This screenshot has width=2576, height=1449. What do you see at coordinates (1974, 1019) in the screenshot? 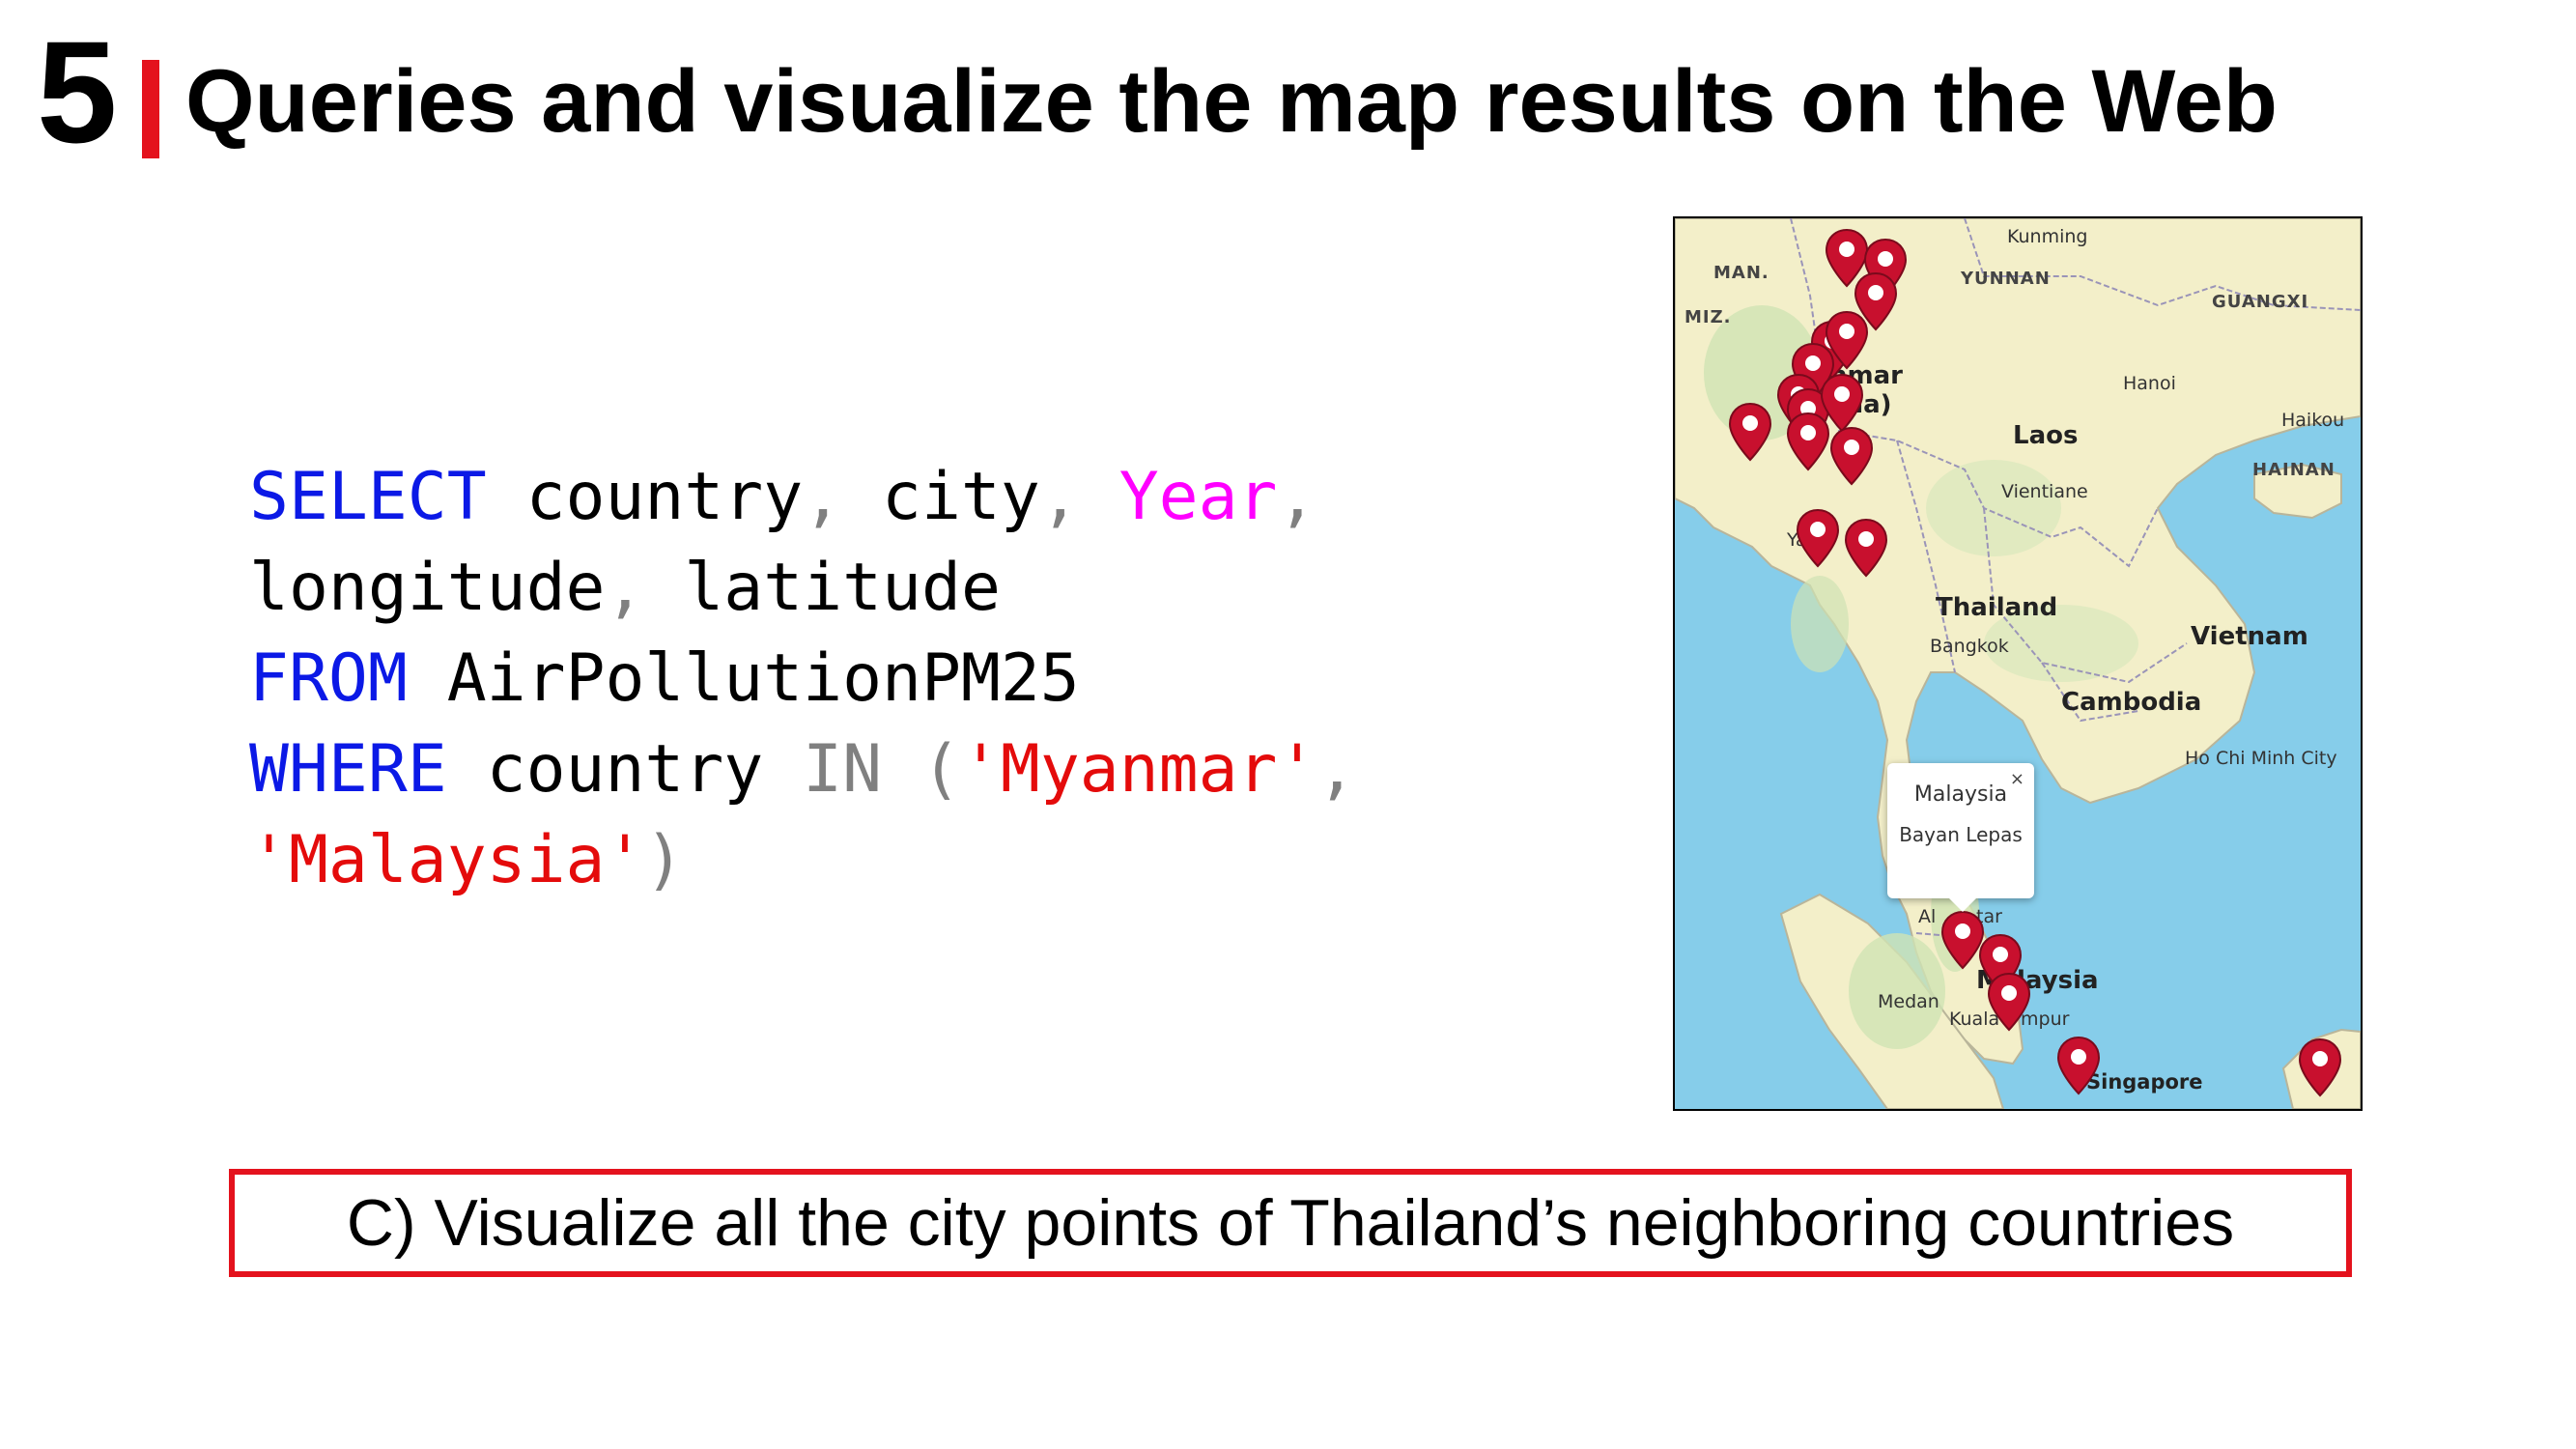
I see `map-label-kuala-lumpur: Kuala` at bounding box center [1974, 1019].